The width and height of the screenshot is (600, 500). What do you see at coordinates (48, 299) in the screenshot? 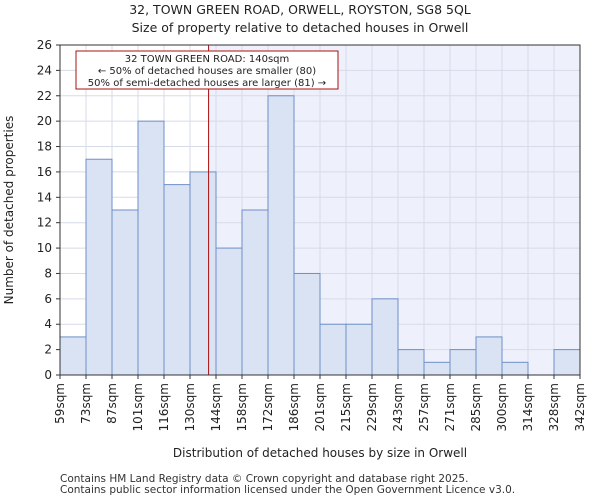
I see `y-tick-label: 6` at bounding box center [48, 299].